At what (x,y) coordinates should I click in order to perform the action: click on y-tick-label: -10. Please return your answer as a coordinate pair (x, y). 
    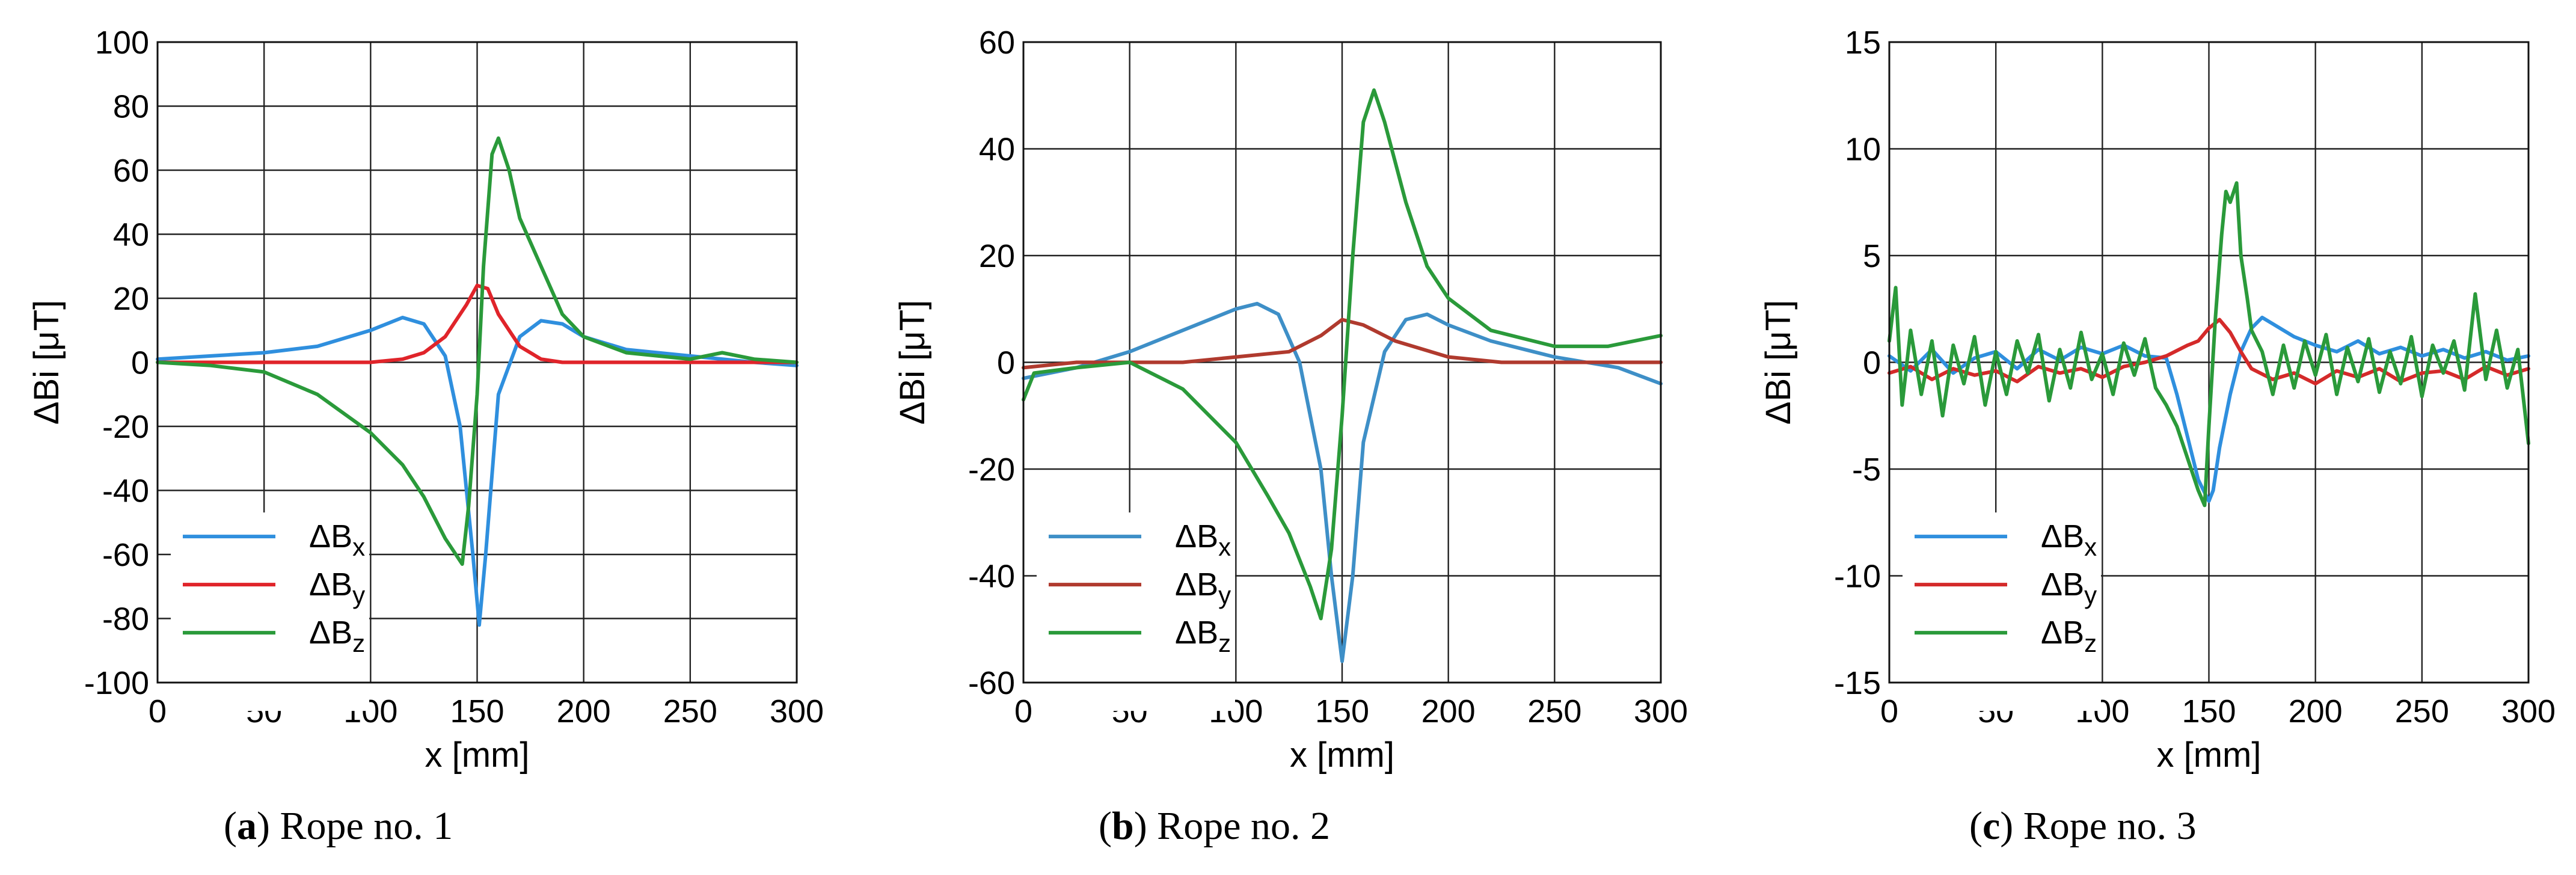
    Looking at the image, I should click on (1857, 577).